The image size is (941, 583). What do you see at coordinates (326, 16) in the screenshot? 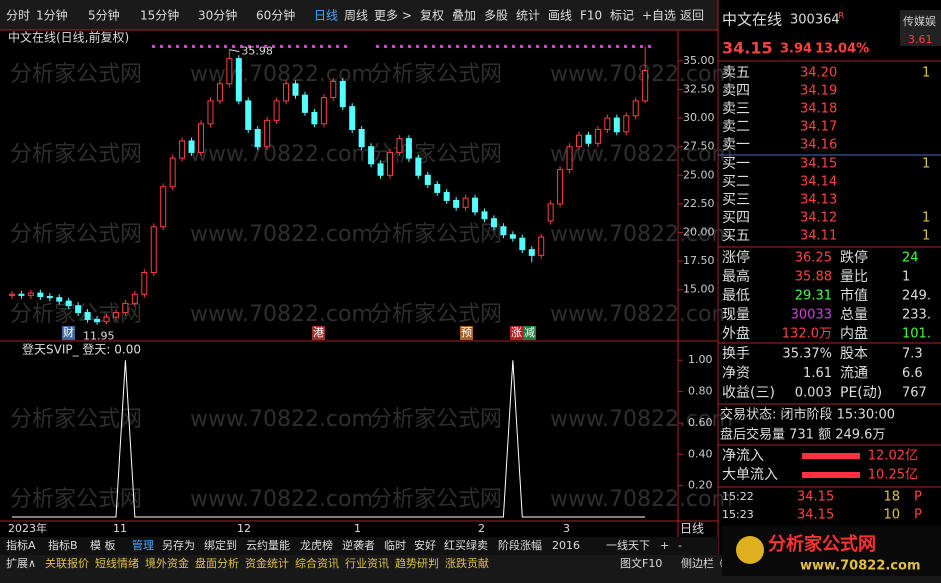
I see `toolbar-button: 日线` at bounding box center [326, 16].